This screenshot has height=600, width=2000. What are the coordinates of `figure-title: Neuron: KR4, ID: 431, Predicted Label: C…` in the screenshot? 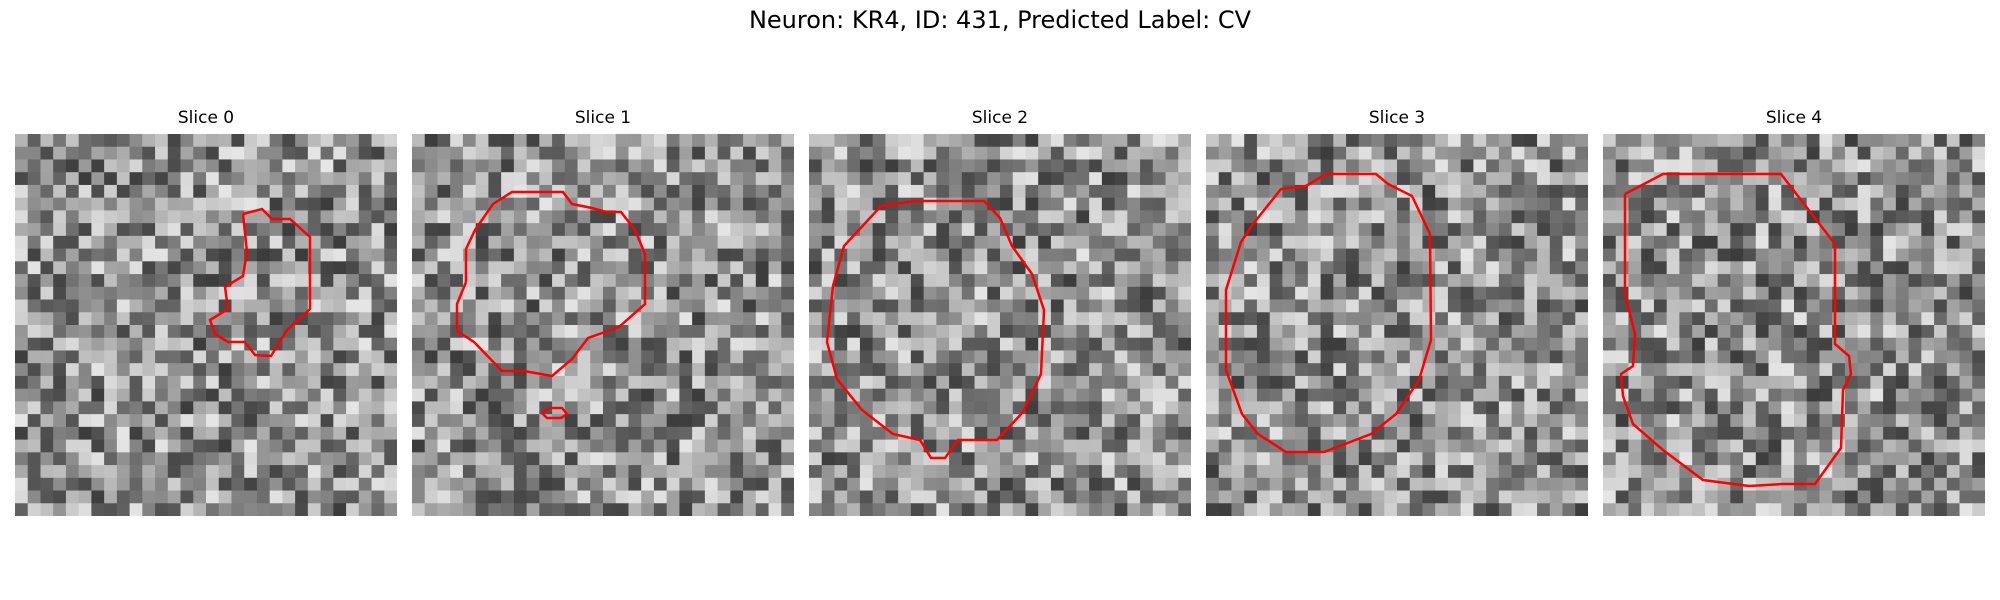 It's located at (1000, 20).